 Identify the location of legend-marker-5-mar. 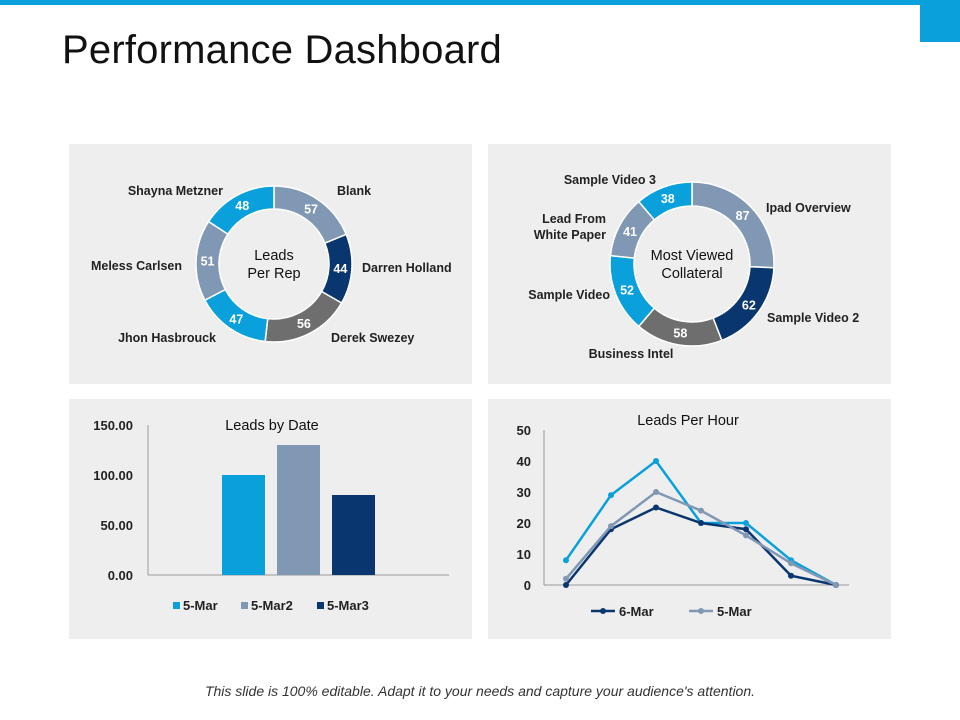
(701, 611).